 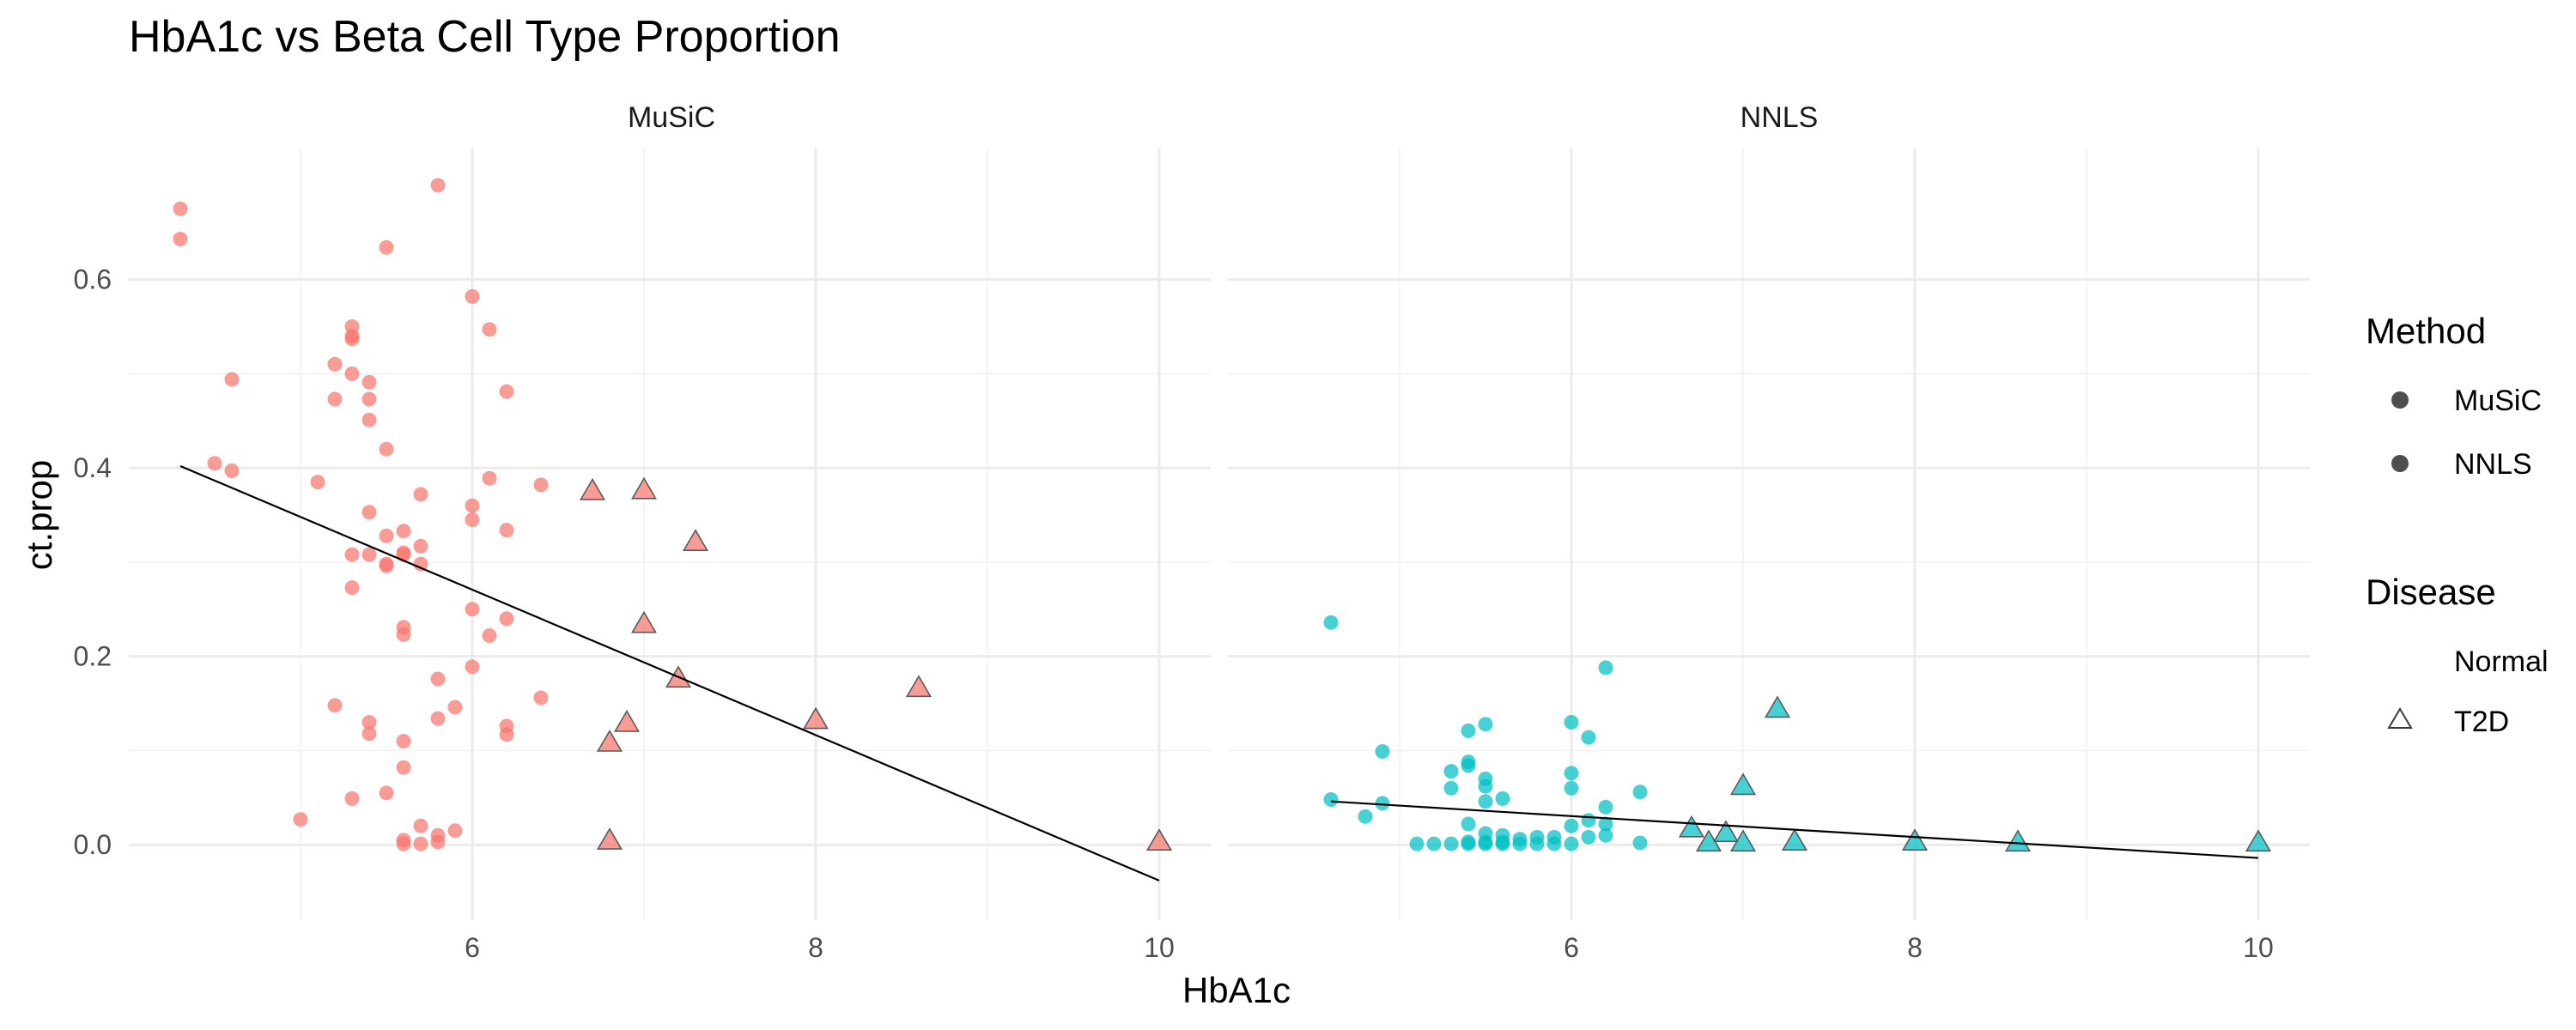 I want to click on y-axis: 0.0 0.2 0.4 0.6, so click(x=93, y=562).